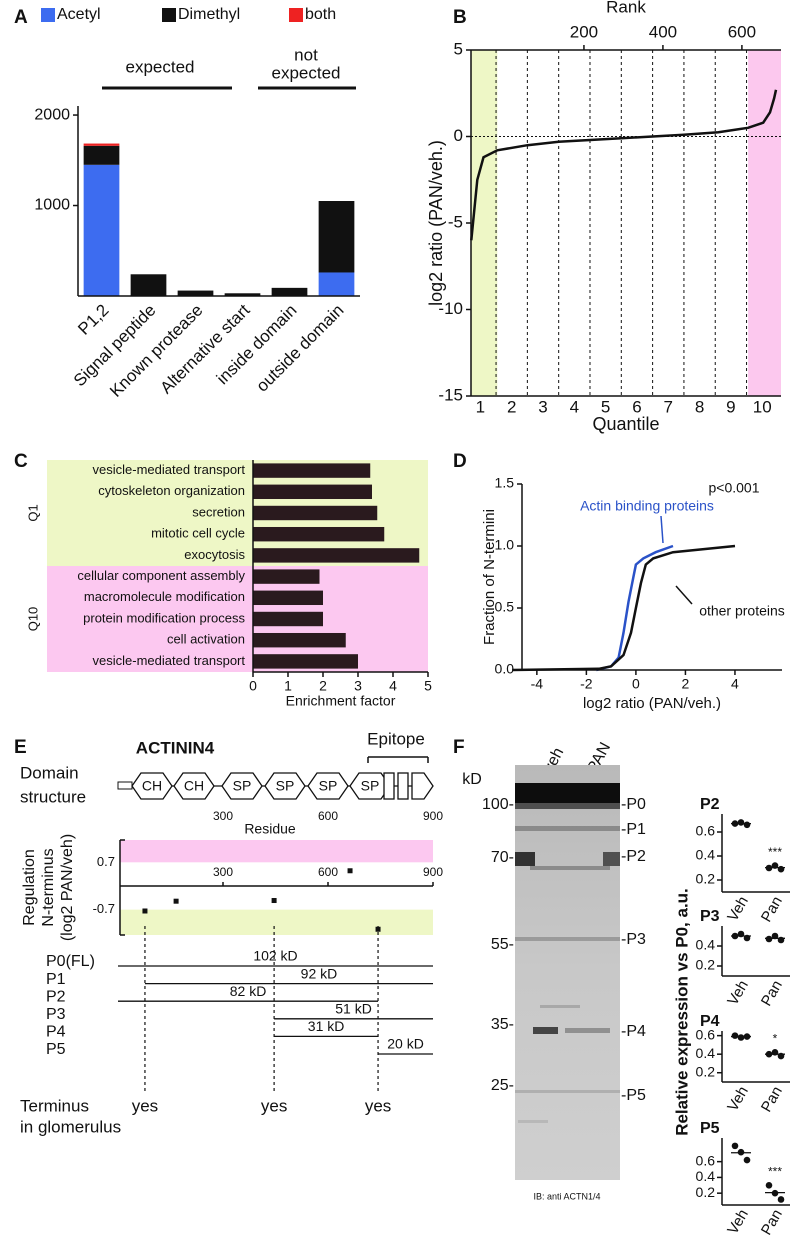 The width and height of the screenshot is (800, 1257). I want to click on domain-label: structure, so click(53, 796).